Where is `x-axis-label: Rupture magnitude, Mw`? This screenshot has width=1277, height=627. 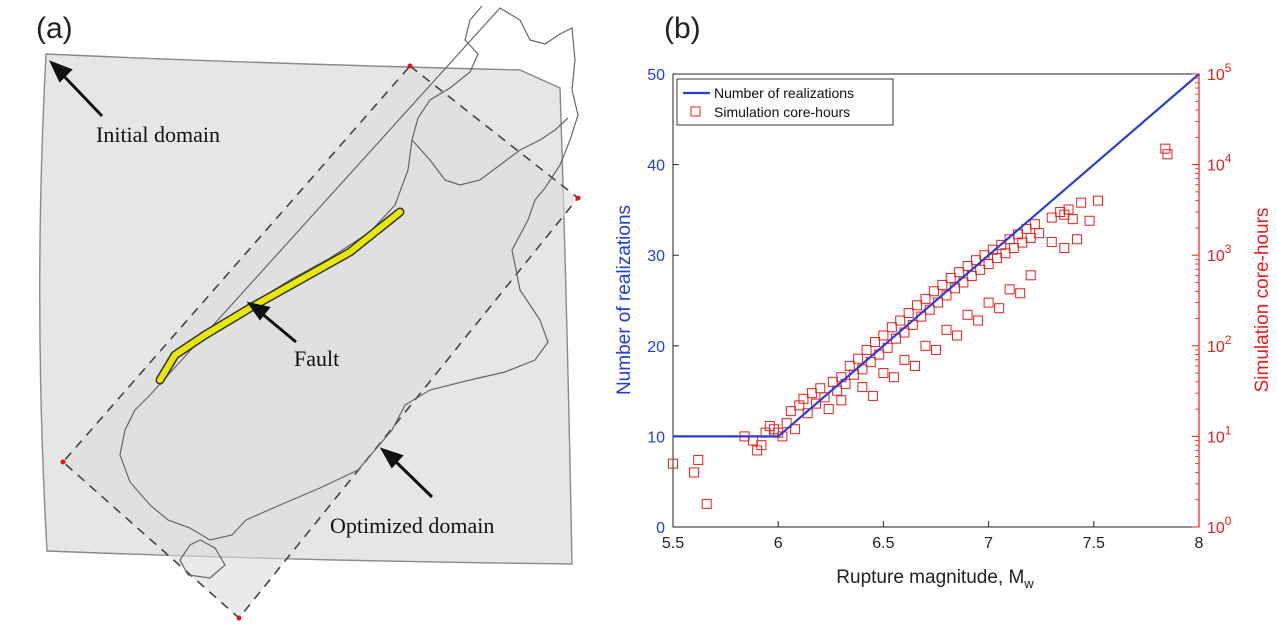 x-axis-label: Rupture magnitude, Mw is located at coordinates (935, 579).